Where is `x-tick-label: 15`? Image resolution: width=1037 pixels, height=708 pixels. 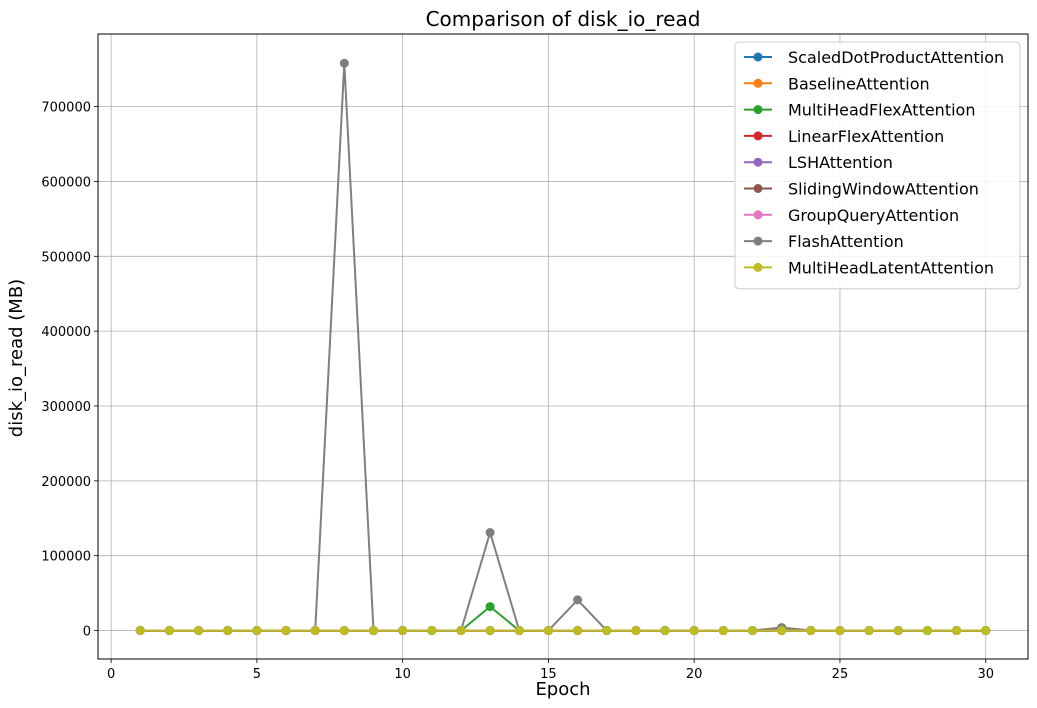
x-tick-label: 15 is located at coordinates (548, 674).